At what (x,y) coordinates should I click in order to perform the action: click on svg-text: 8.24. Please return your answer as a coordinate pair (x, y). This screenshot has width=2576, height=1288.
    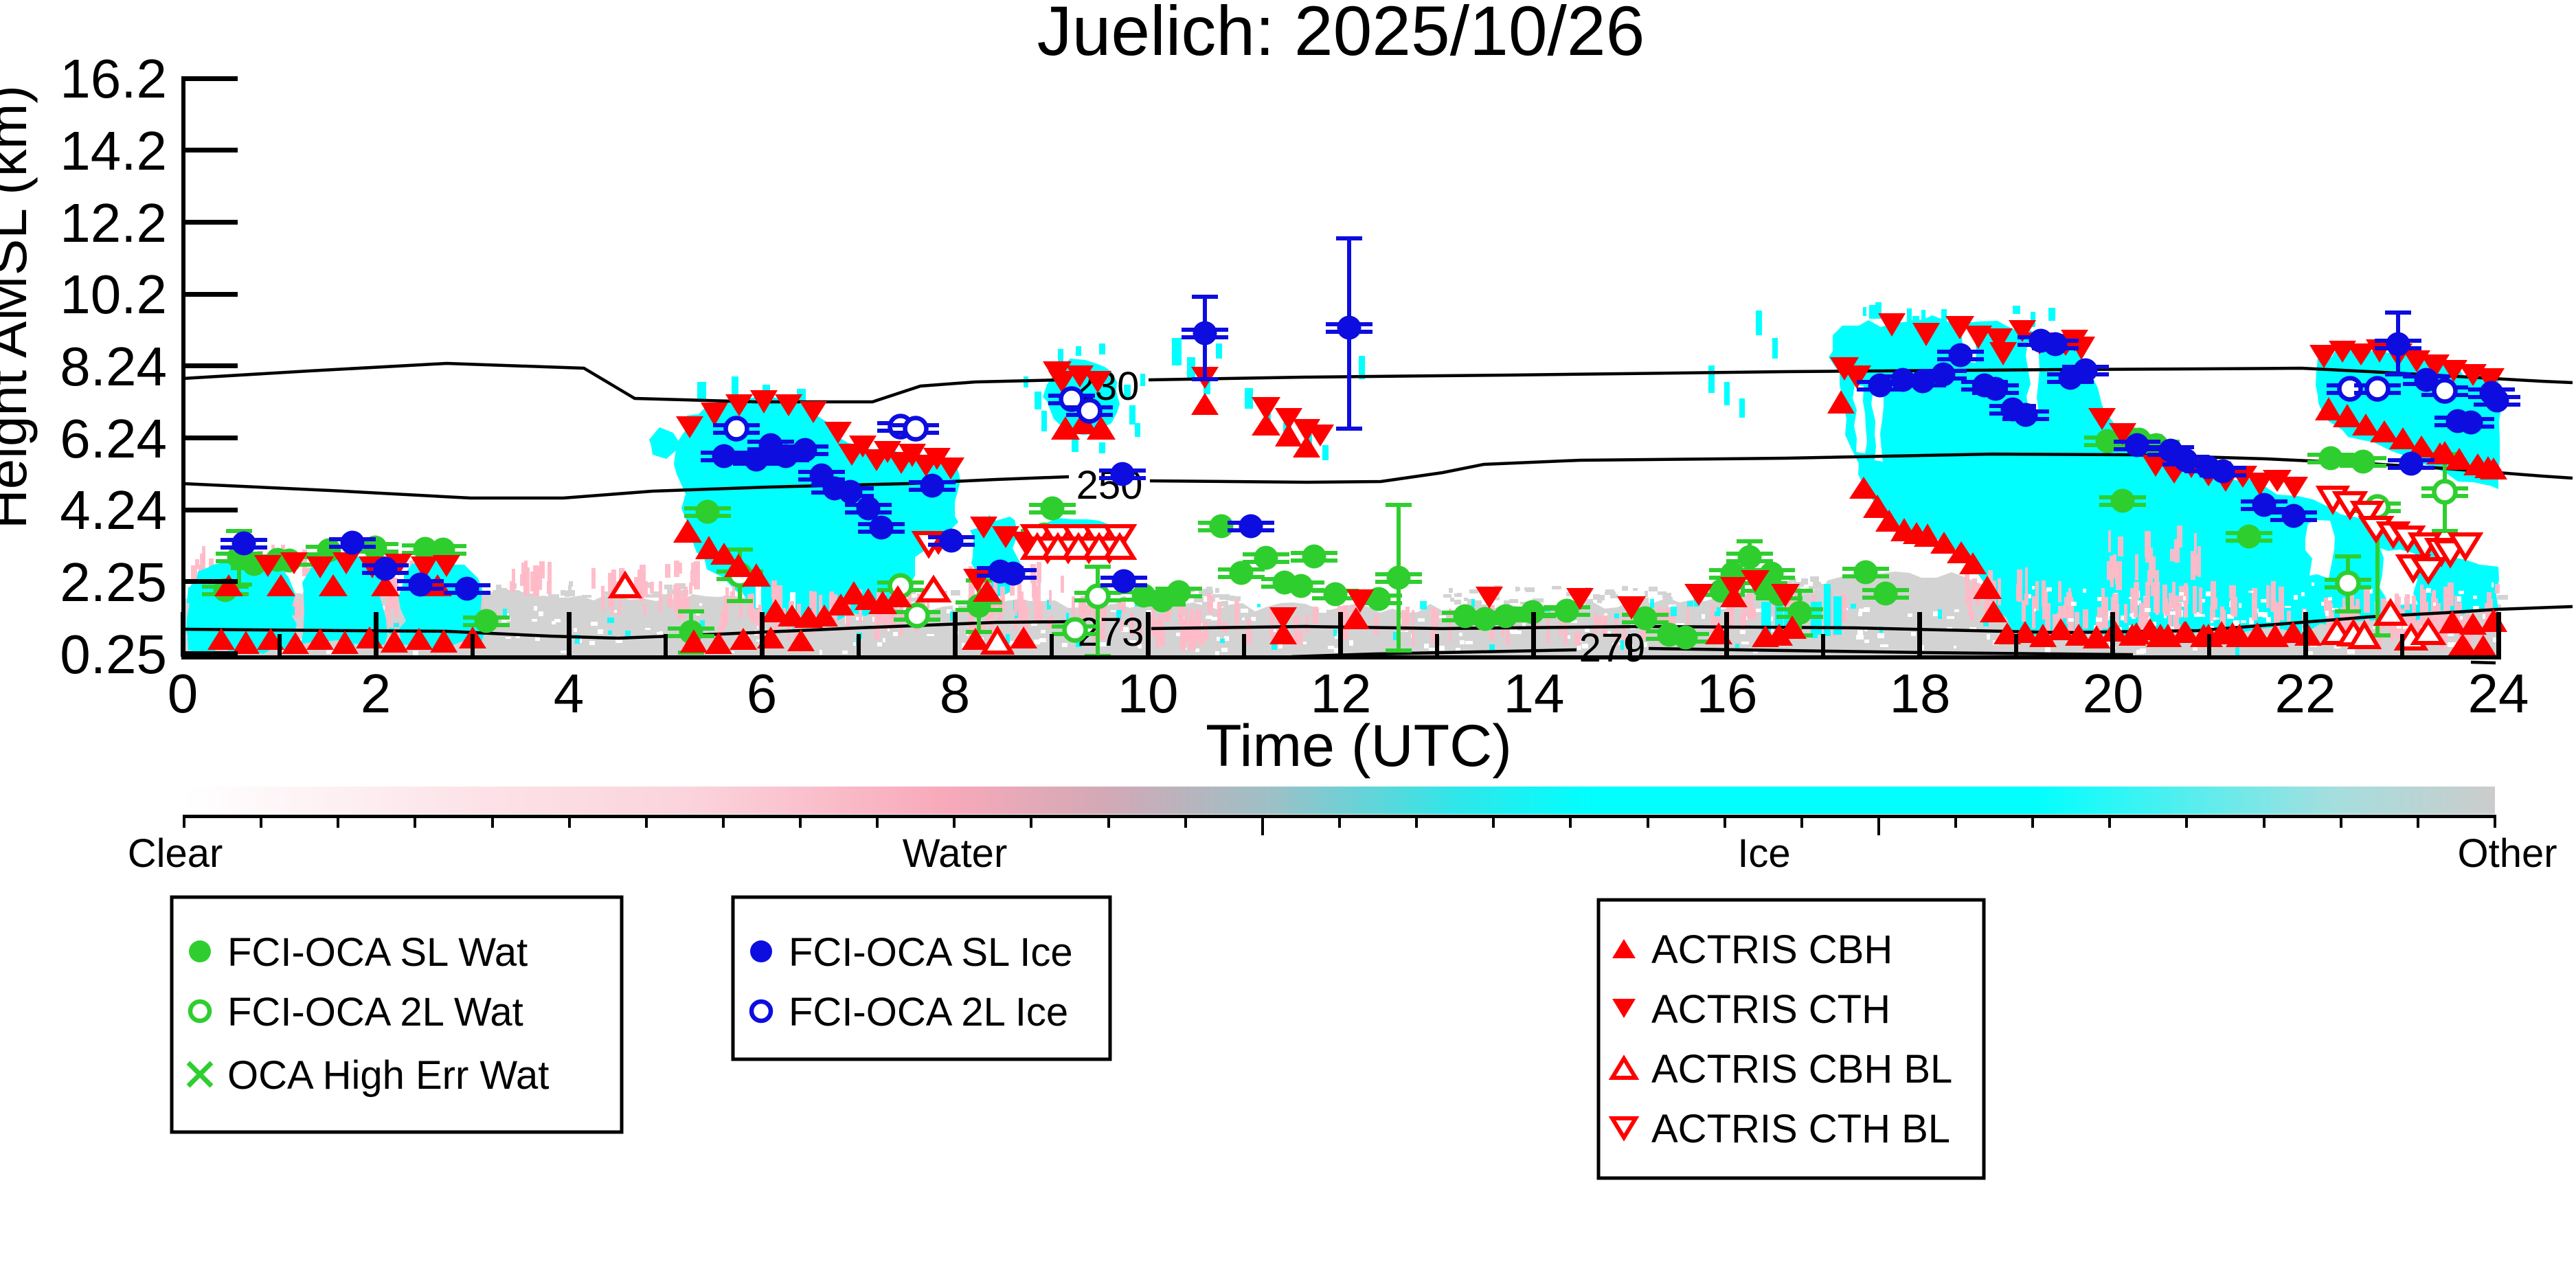
    Looking at the image, I should click on (113, 366).